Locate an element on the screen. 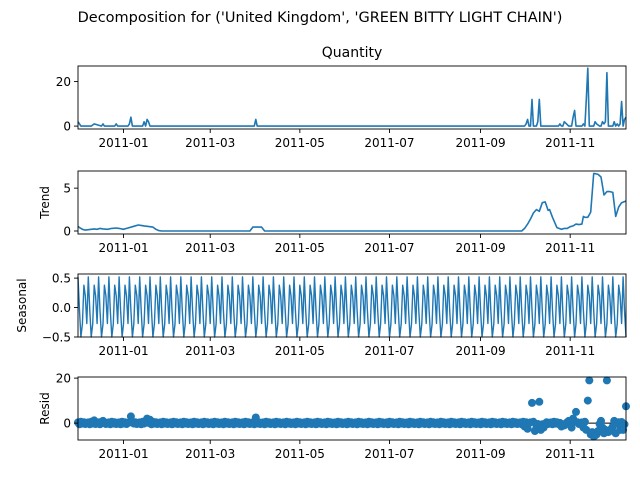  trend-plot-area is located at coordinates (352, 202).